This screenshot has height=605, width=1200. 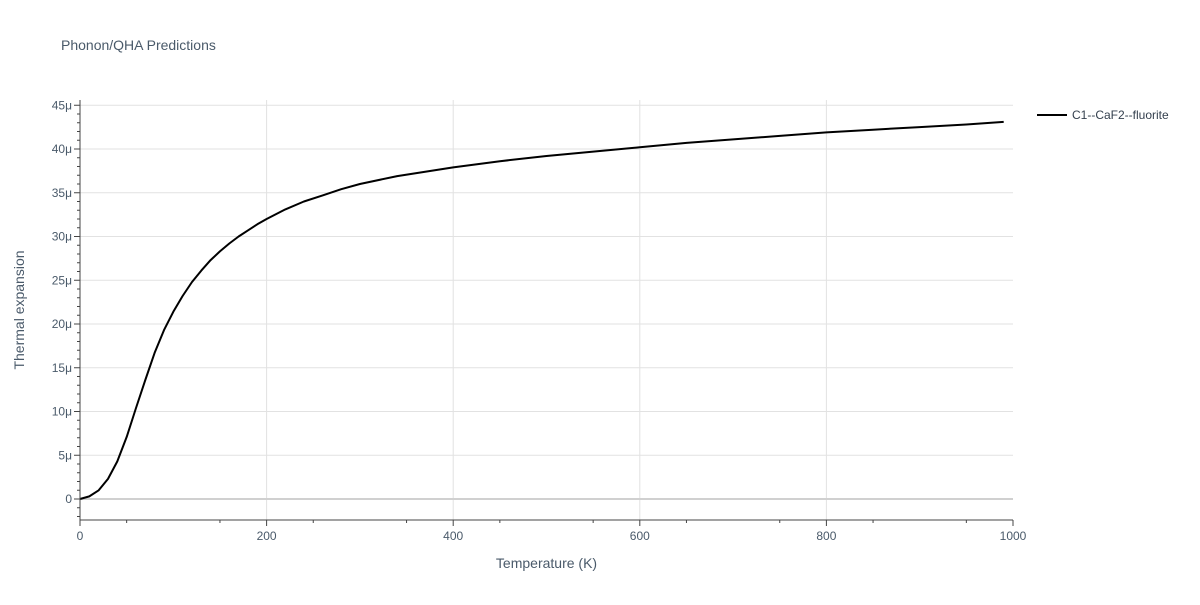 What do you see at coordinates (62, 280) in the screenshot?
I see `y-tick-label: 25μ` at bounding box center [62, 280].